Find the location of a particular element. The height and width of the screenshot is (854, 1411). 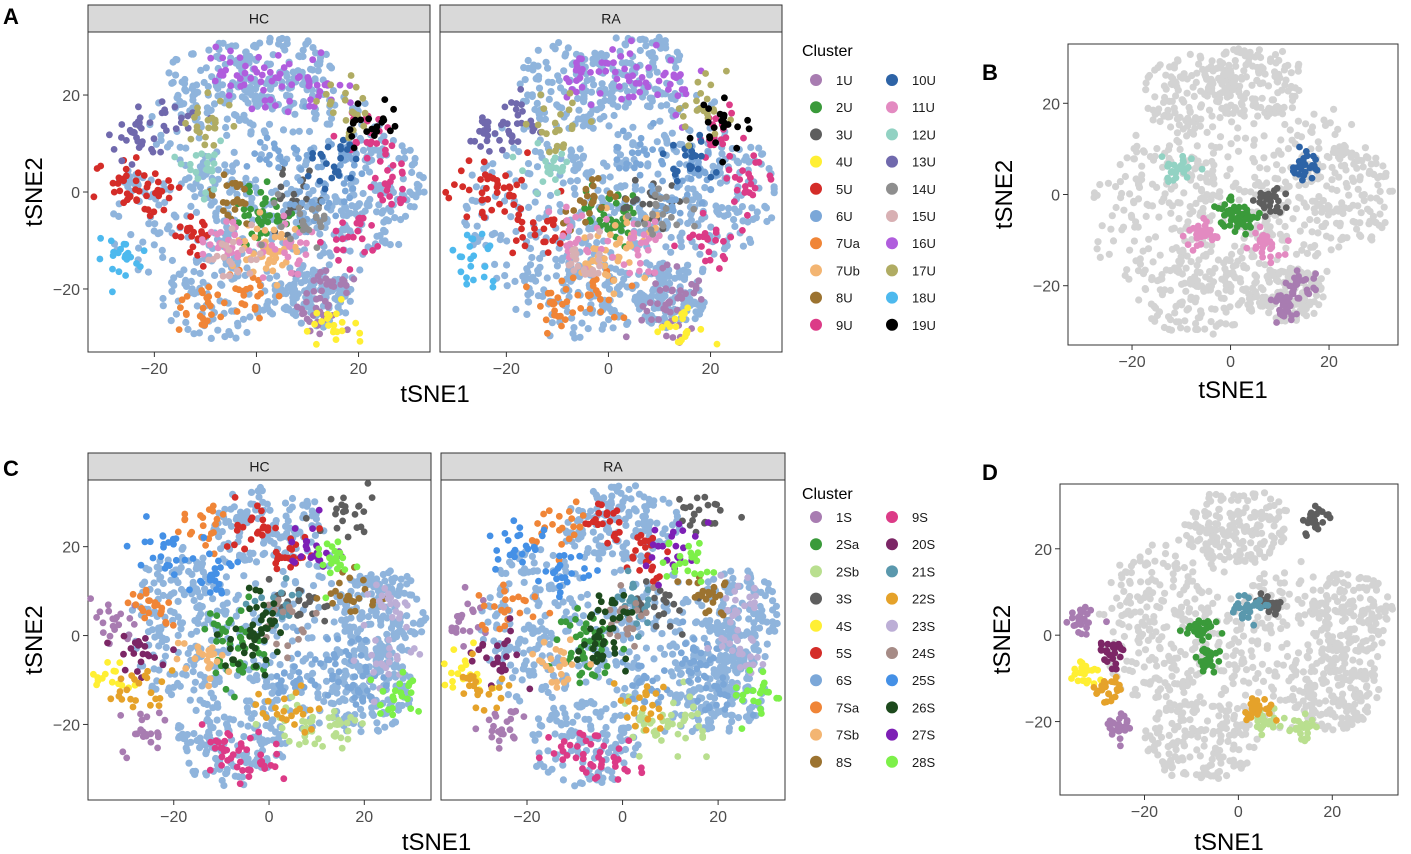

legend-item-8U: 8U is located at coordinates (831, 298).